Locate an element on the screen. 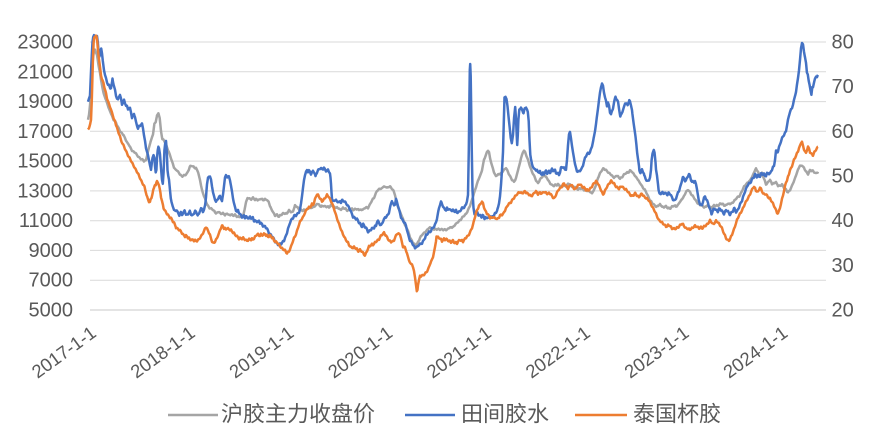 Image resolution: width=881 pixels, height=444 pixels. svg-text: 23000 is located at coordinates (45, 43).